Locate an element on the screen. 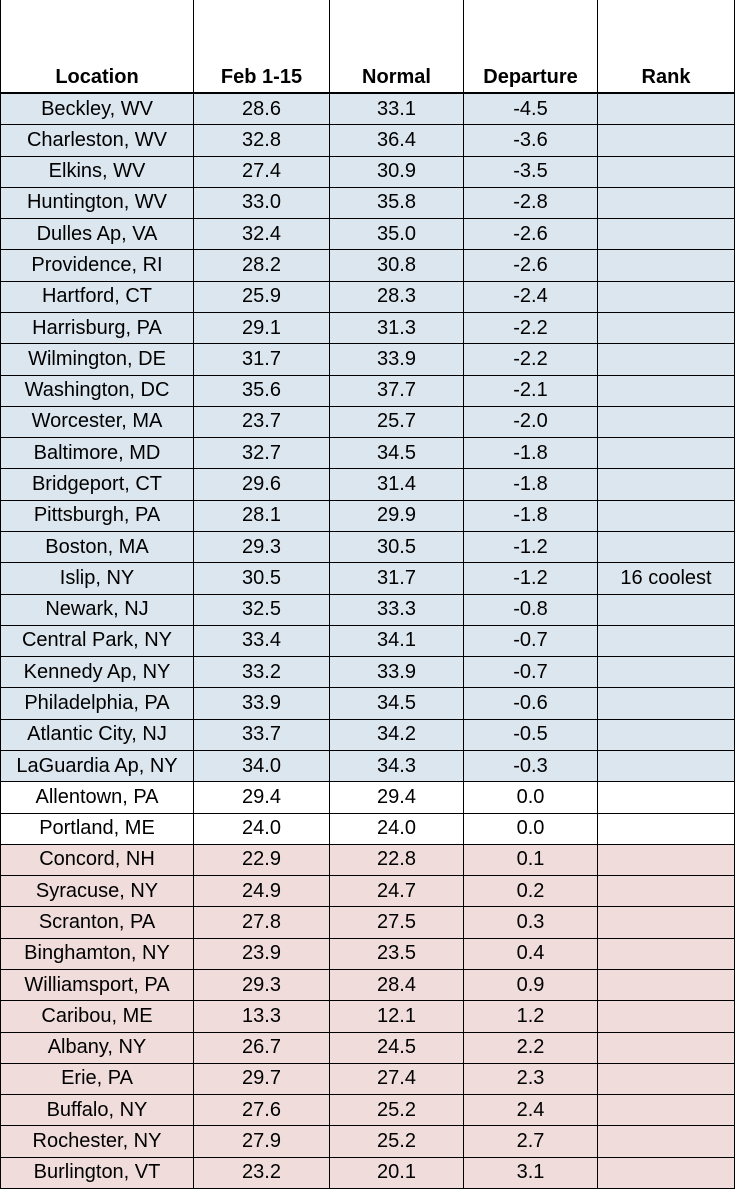 The image size is (735, 1189). value-cell: 32.7 is located at coordinates (262, 454).